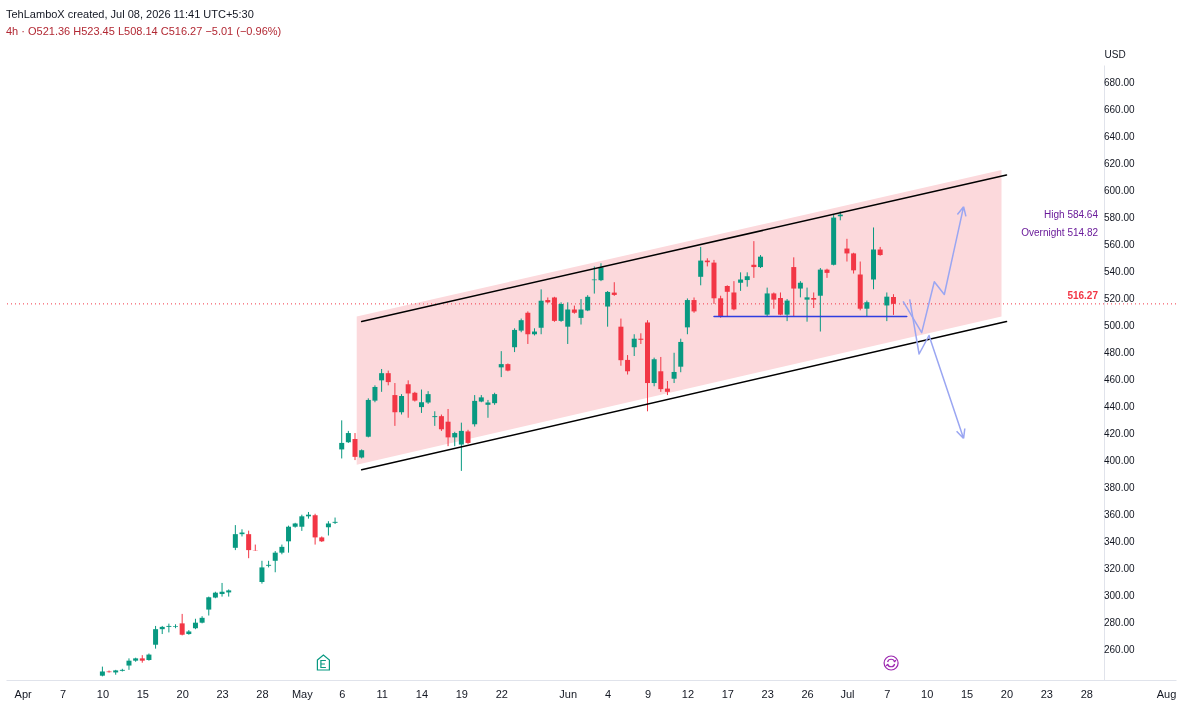 This screenshot has height=716, width=1199. Describe the element at coordinates (1120, 271) in the screenshot. I see `y-tick-label: 540.00` at that location.